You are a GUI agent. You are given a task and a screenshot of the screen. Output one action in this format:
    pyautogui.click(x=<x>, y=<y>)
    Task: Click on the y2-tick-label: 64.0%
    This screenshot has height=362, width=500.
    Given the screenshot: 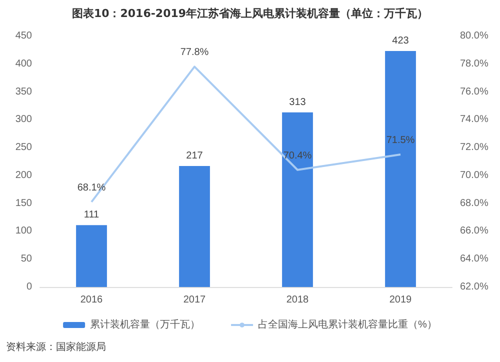 What is the action you would take?
    pyautogui.click(x=474, y=259)
    